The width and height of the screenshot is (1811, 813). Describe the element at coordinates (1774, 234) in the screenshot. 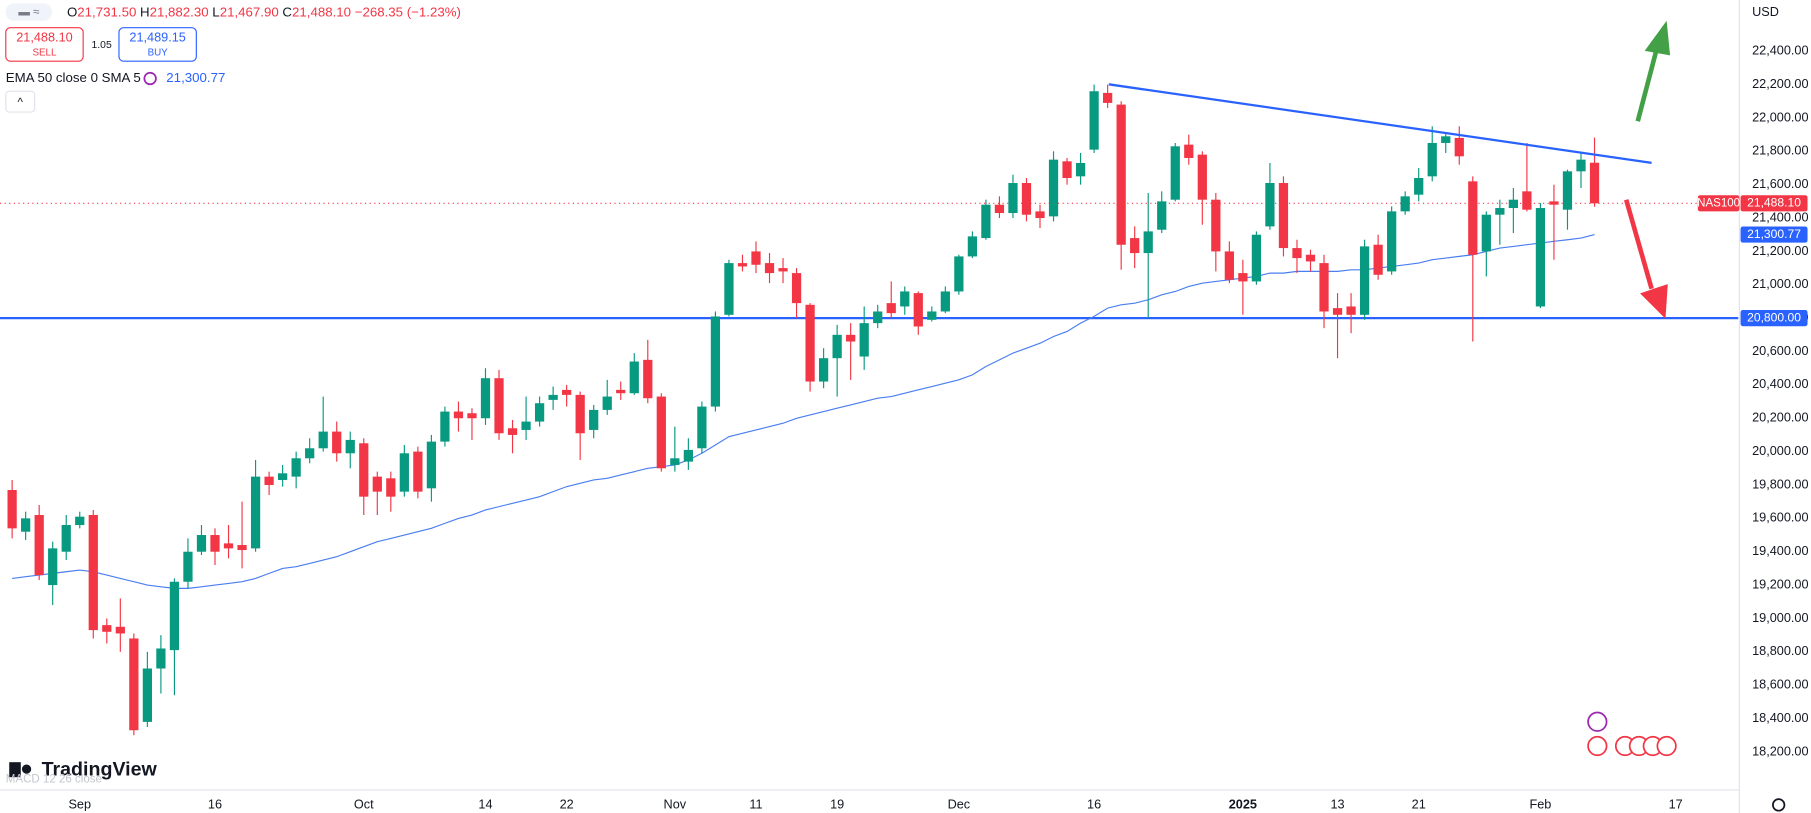

I see `ema-tag: 21,300.77` at that location.